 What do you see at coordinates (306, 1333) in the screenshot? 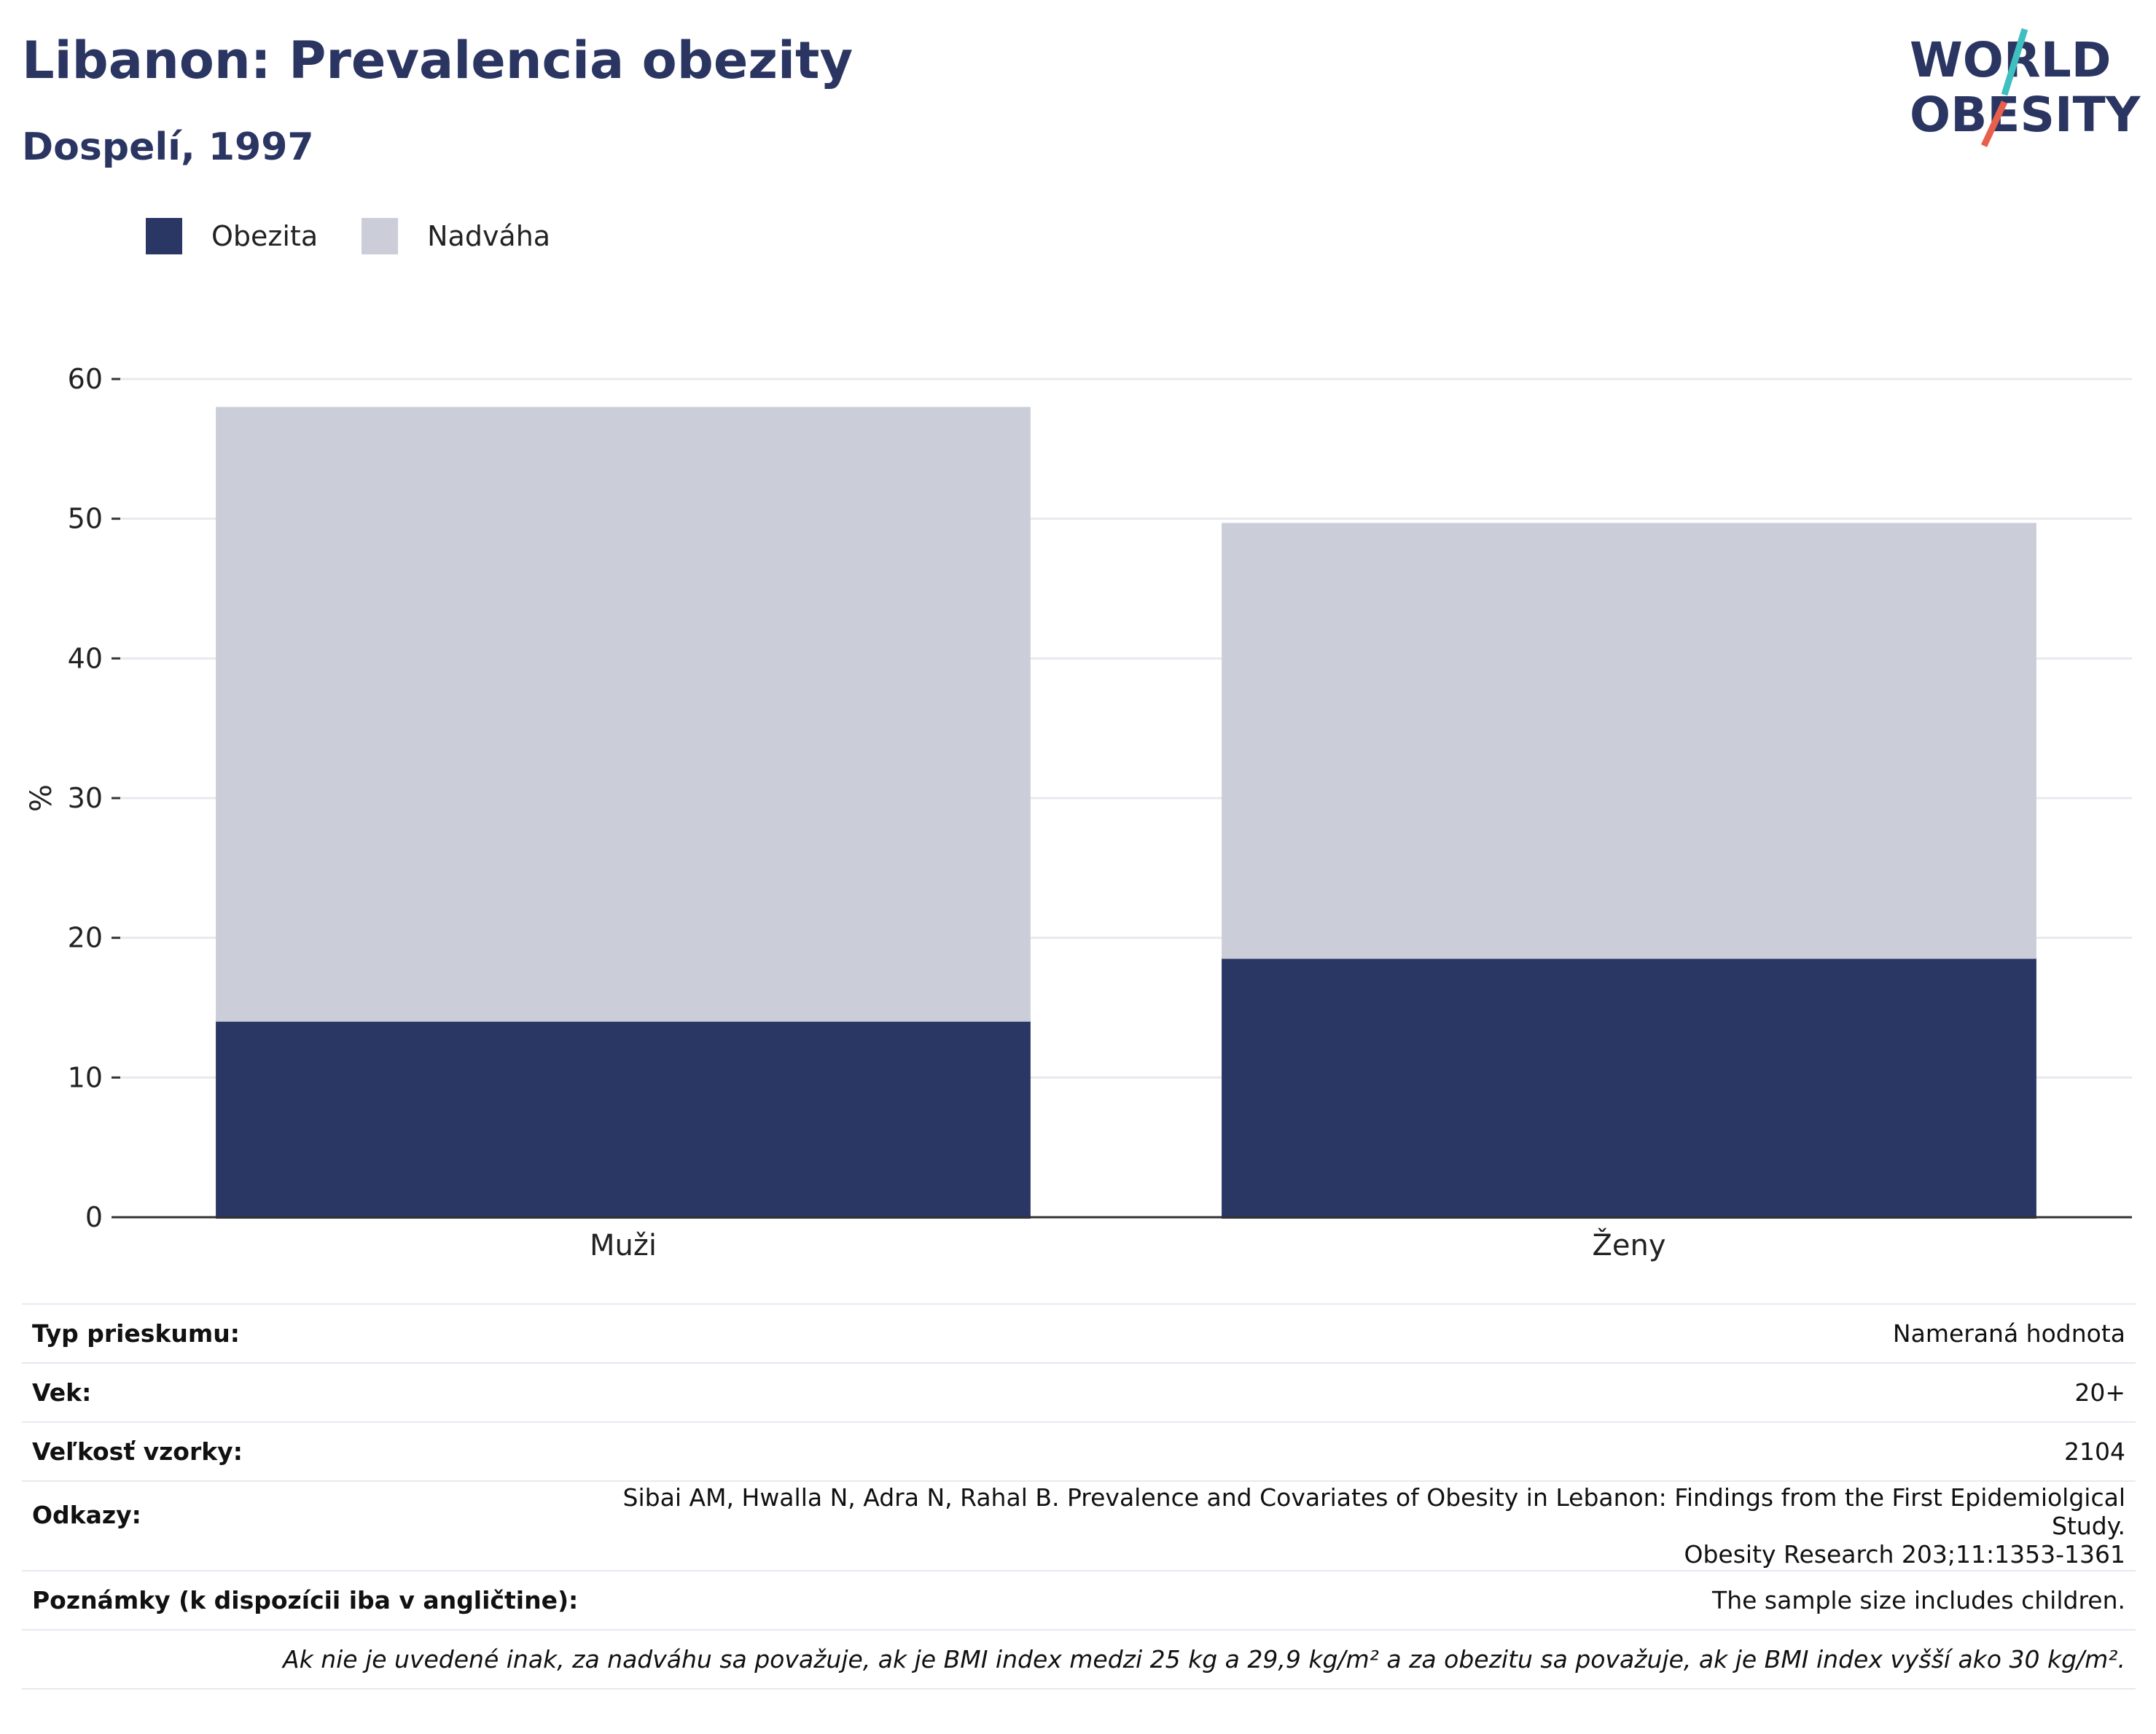
I see `info-key: Typ prieskumu:` at bounding box center [306, 1333].